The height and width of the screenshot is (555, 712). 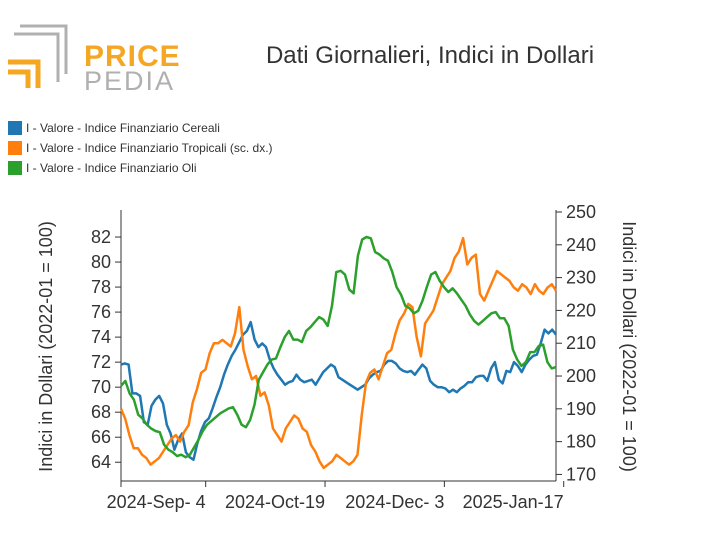 I want to click on pricepedia-logo: PRICE PEDIA, so click(x=93, y=57).